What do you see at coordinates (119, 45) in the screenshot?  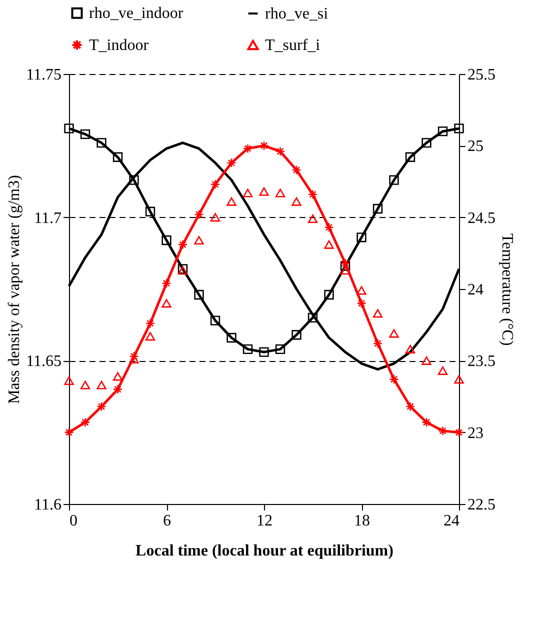 I see `legend-label: T_indoor` at bounding box center [119, 45].